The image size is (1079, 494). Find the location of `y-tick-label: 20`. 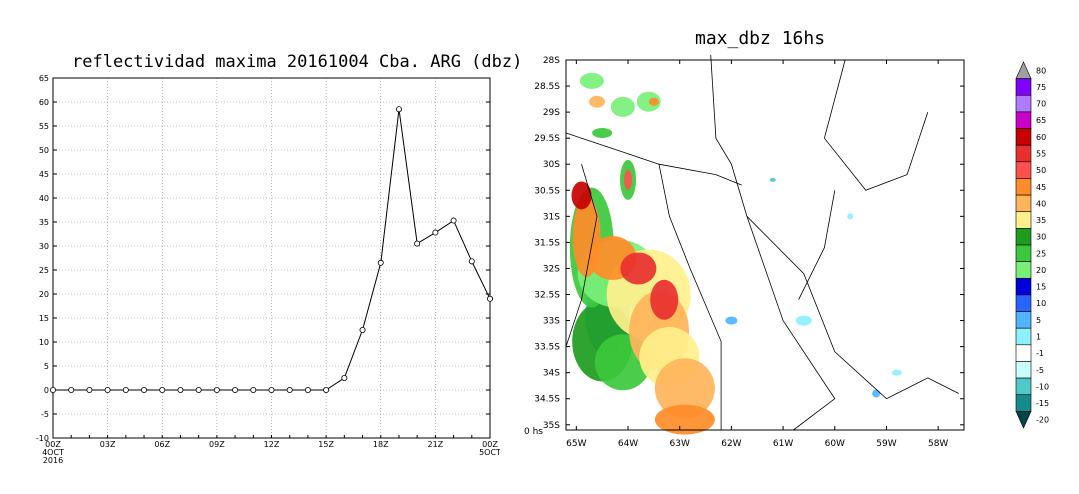

y-tick-label: 20 is located at coordinates (44, 294).